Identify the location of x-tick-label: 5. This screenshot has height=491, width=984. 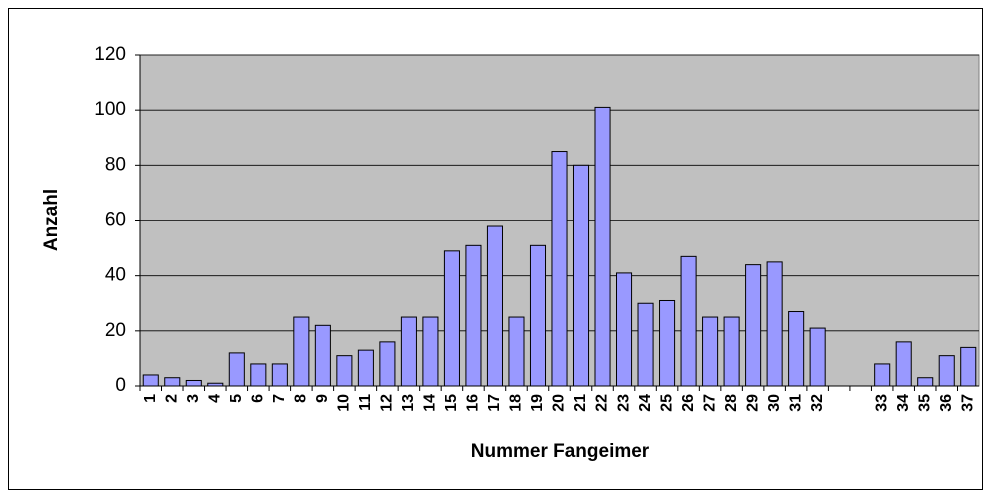
(236, 398).